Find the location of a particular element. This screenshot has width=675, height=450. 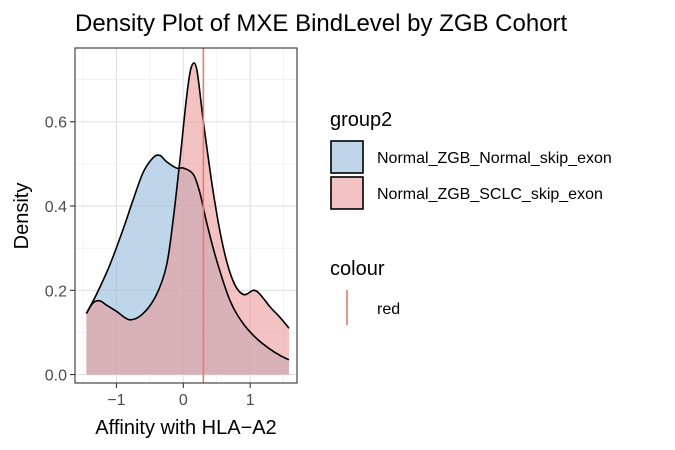

y-tick-label-2: 0.4 is located at coordinates (56, 207).